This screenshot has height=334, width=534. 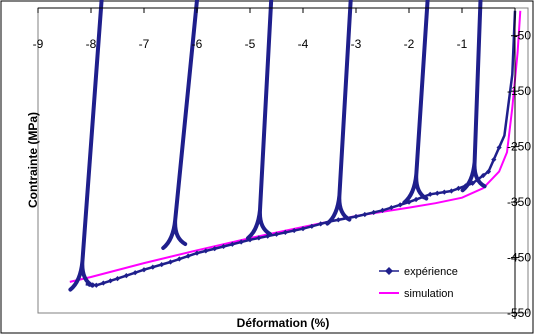 I want to click on y-tick-label: -50, so click(x=523, y=36).